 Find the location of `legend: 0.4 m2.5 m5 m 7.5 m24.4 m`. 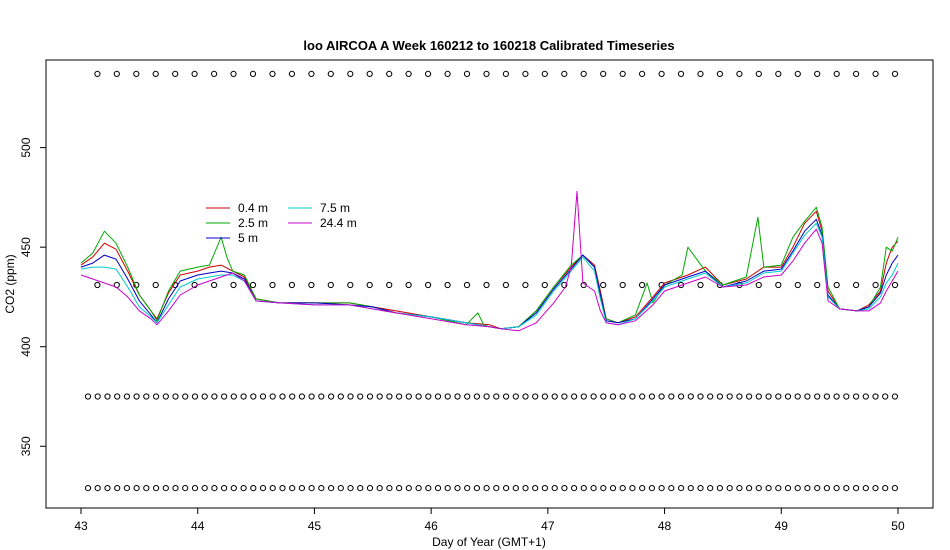

legend: 0.4 m2.5 m5 m 7.5 m24.4 m is located at coordinates (281, 223).